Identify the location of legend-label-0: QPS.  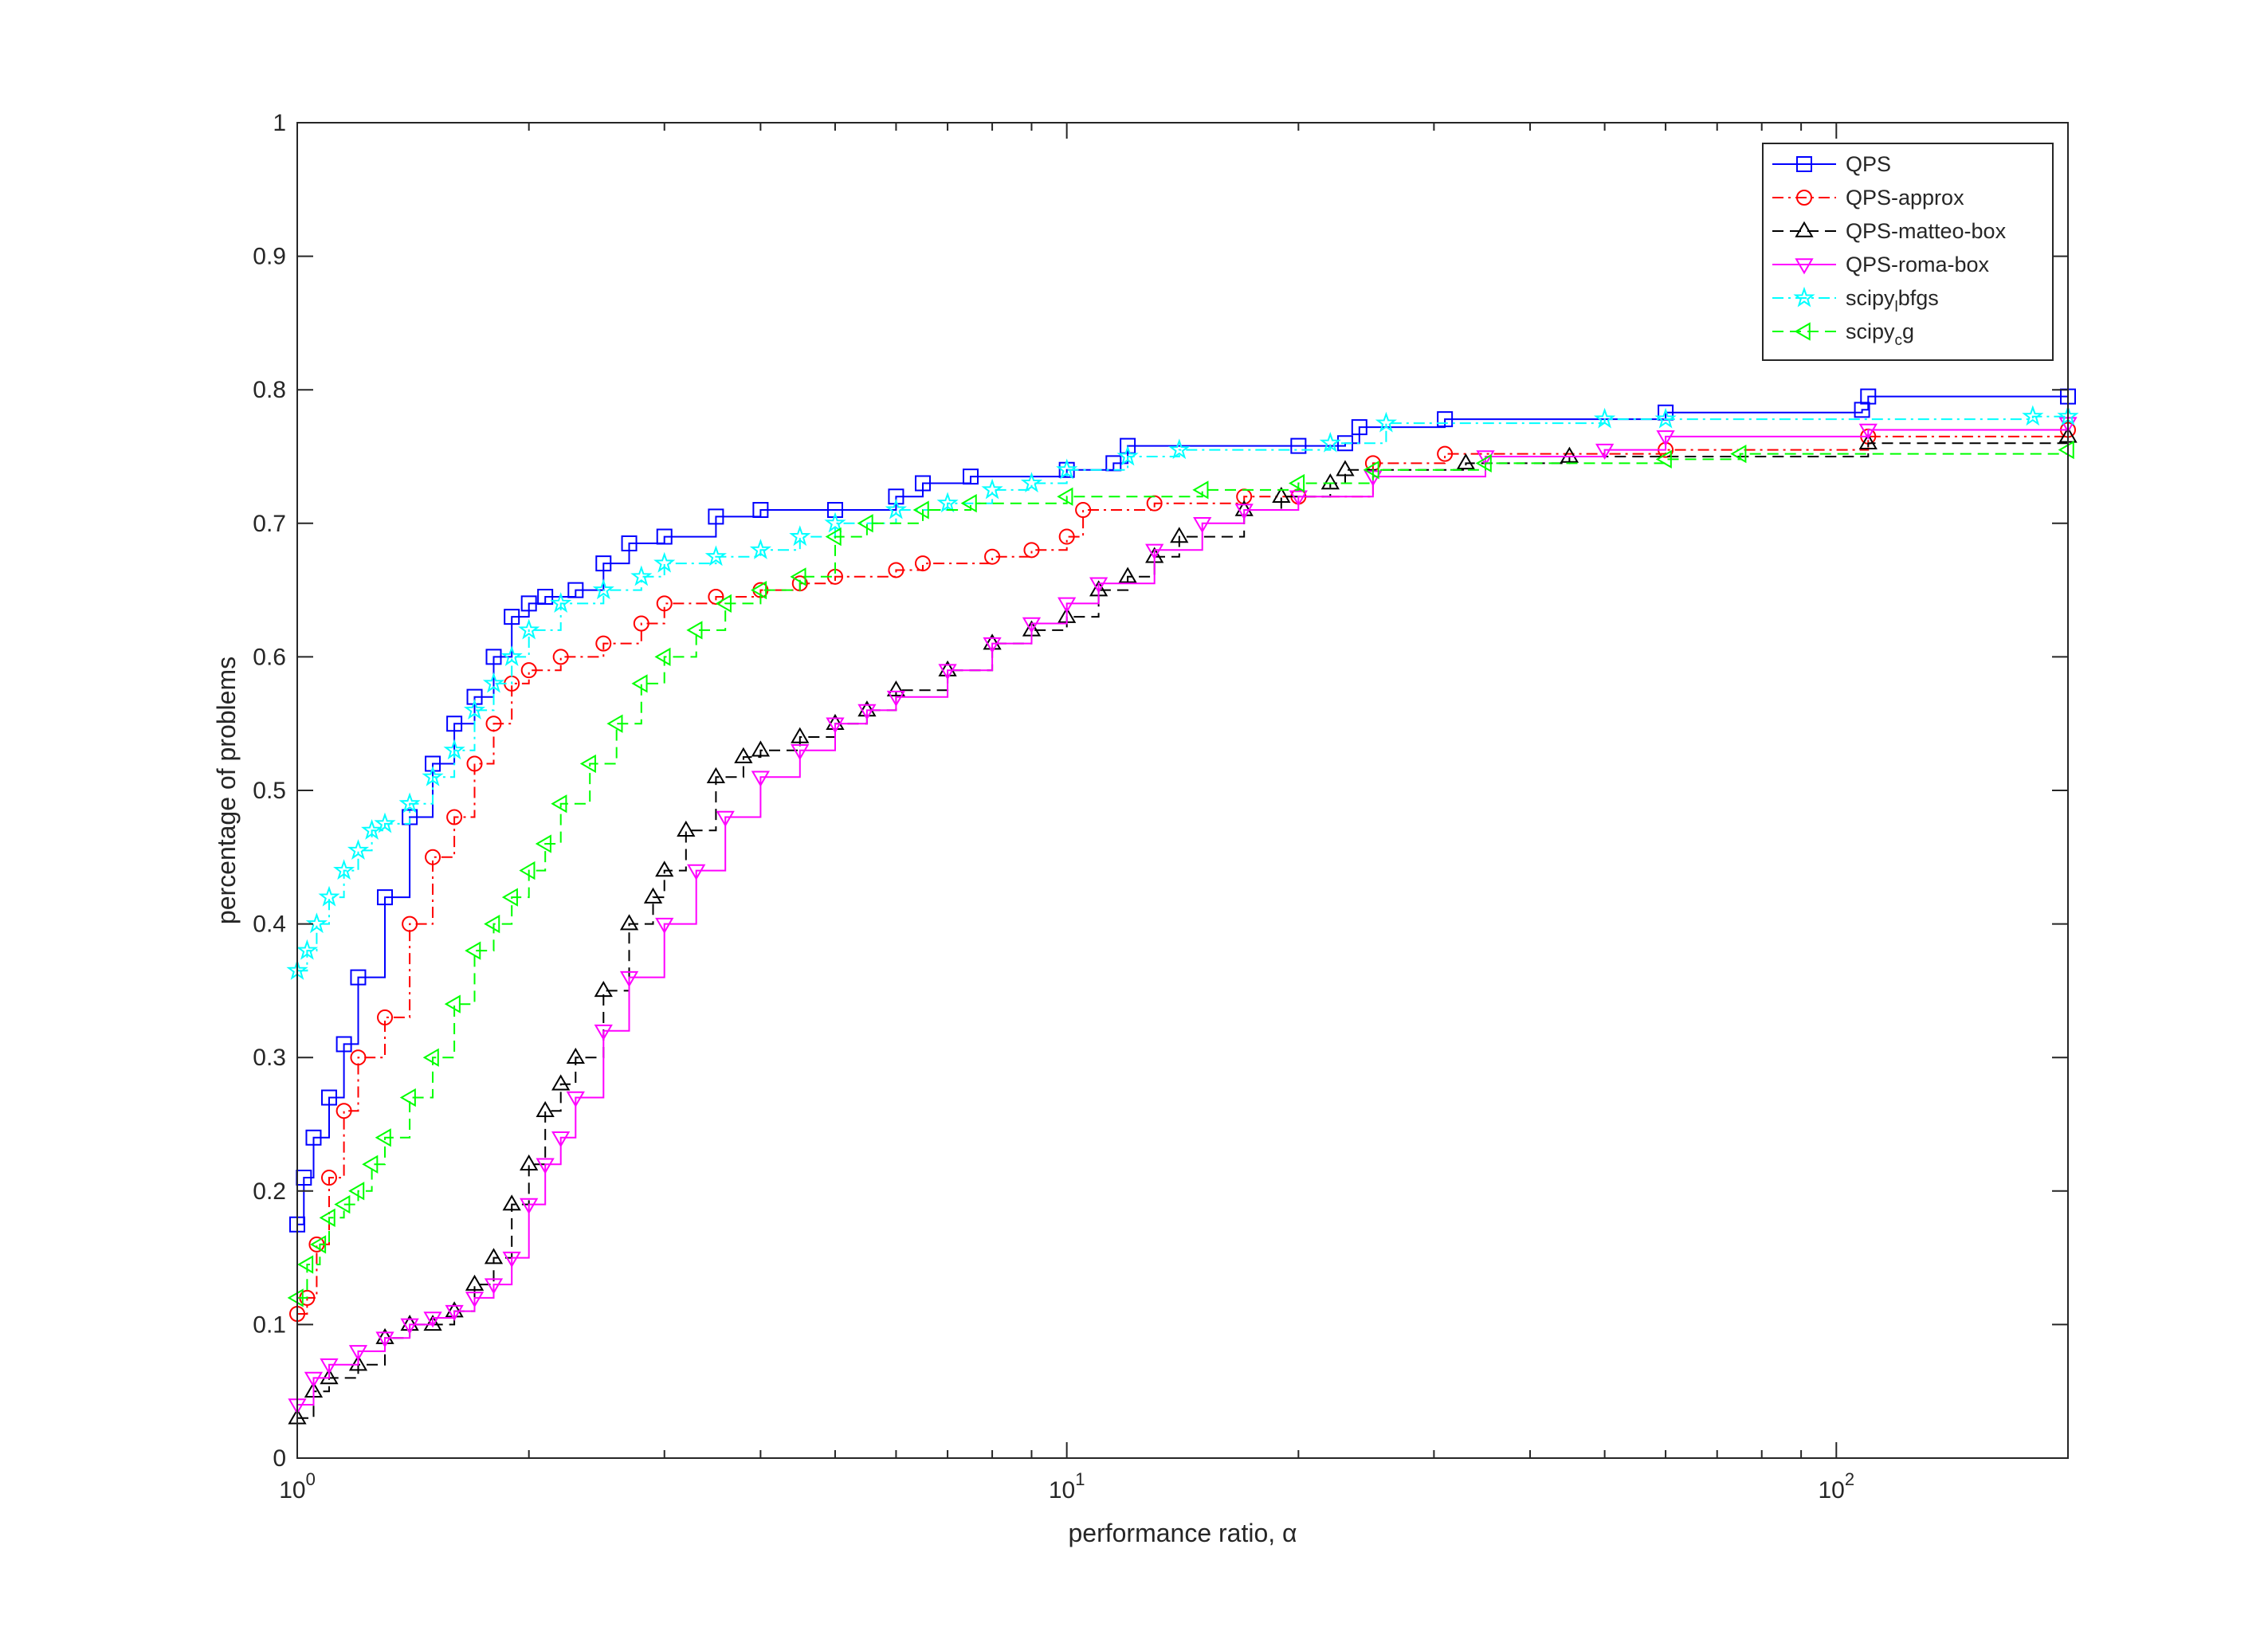
(1868, 164).